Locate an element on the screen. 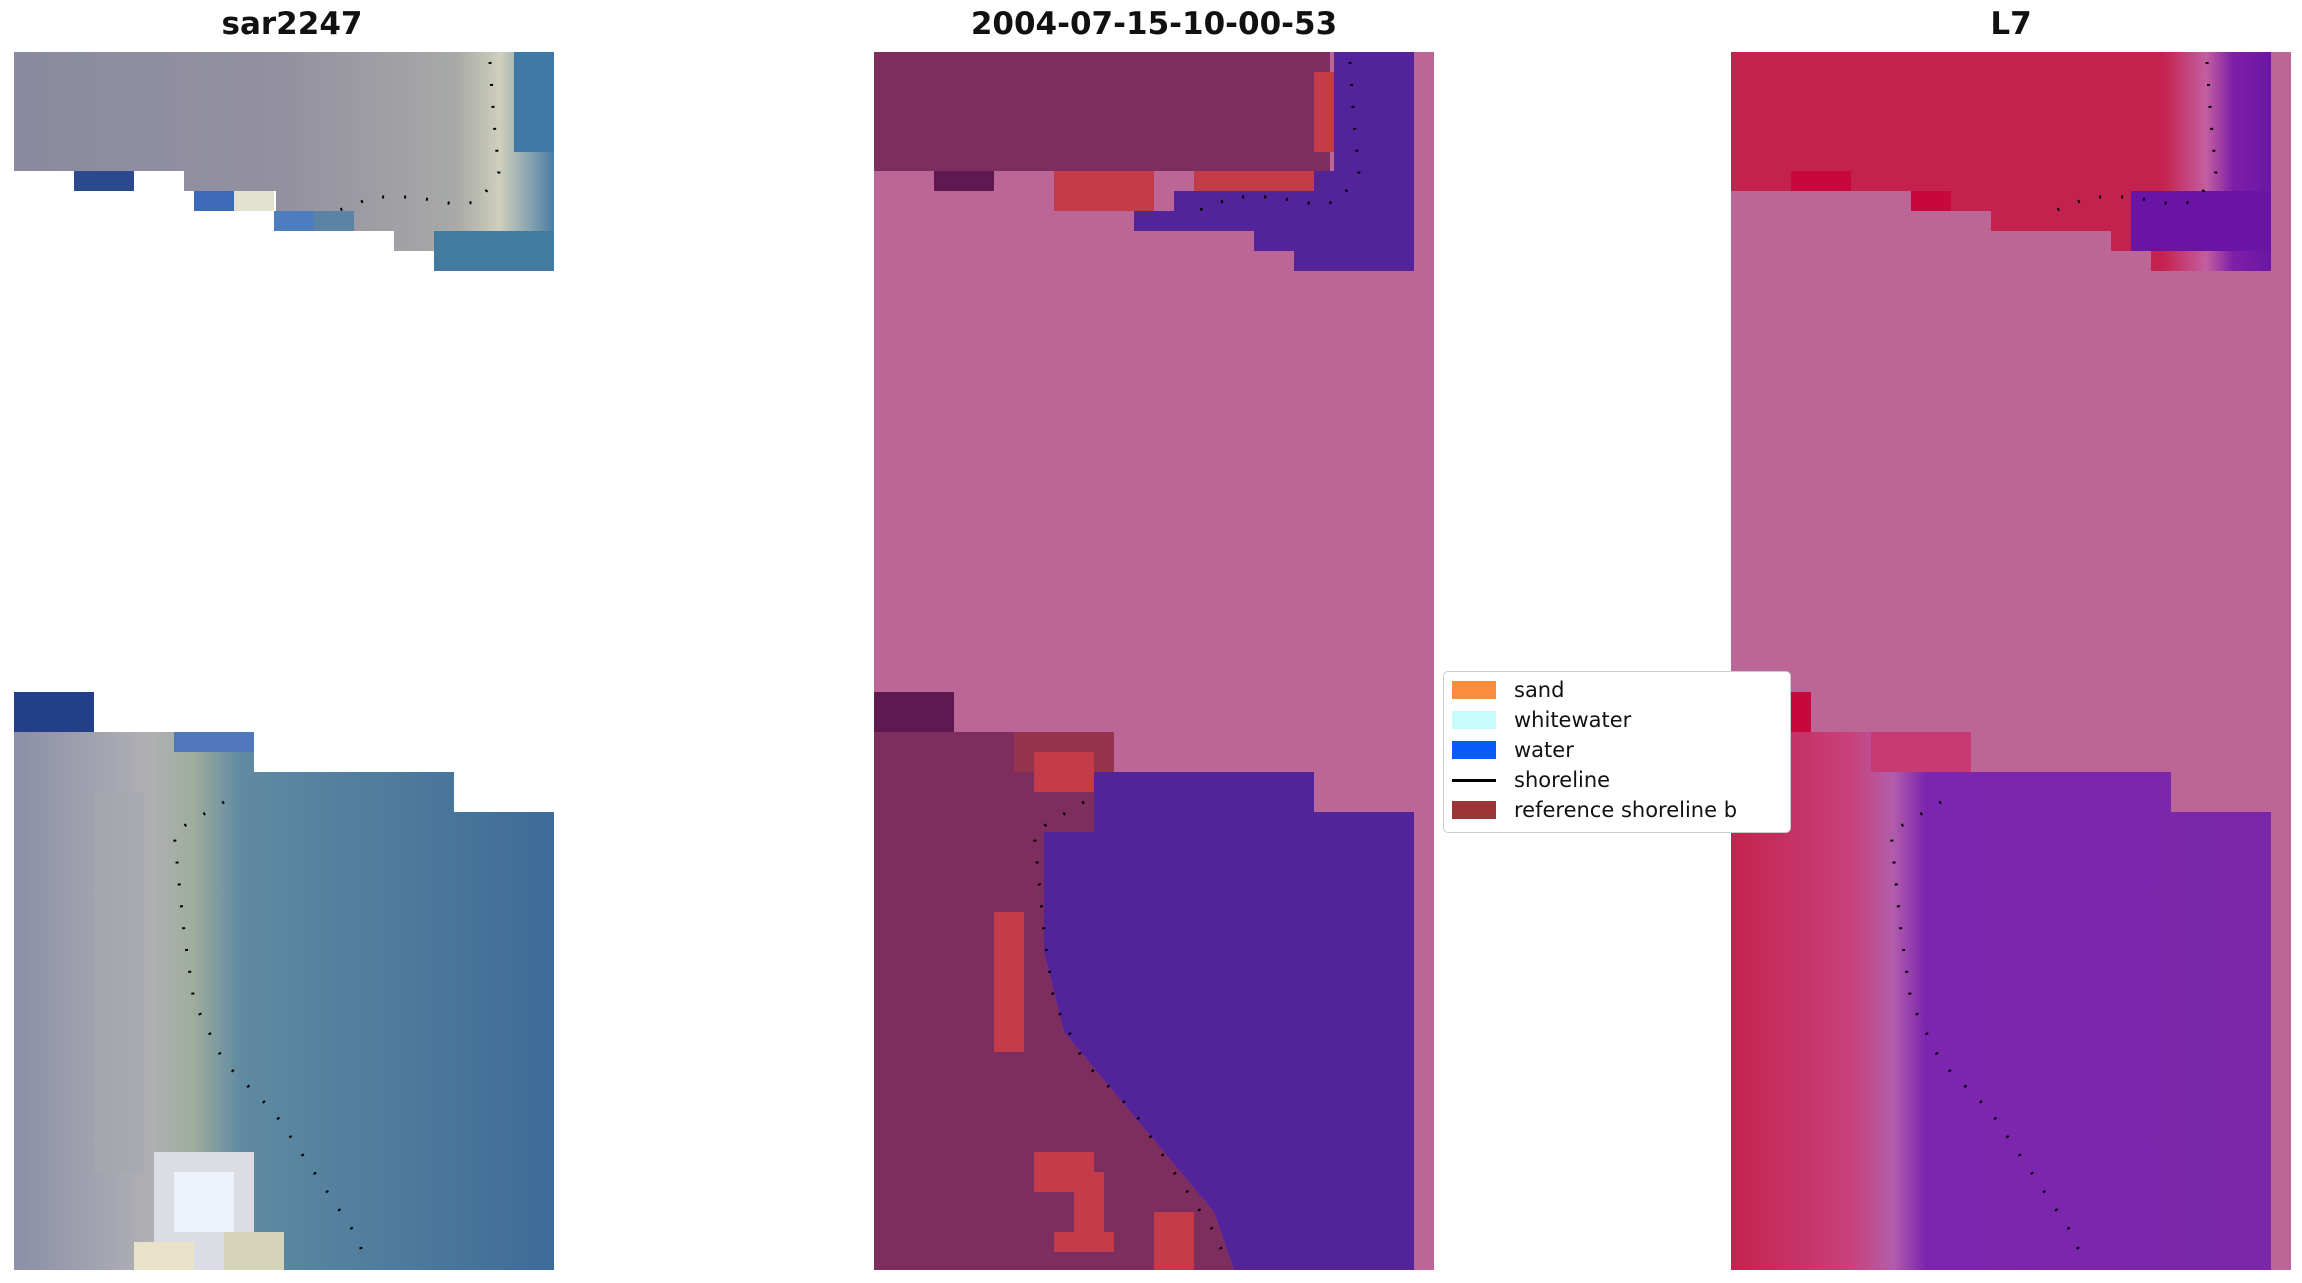 This screenshot has height=1283, width=2302. legend-item-whitewater: whitewater is located at coordinates (1541, 720).